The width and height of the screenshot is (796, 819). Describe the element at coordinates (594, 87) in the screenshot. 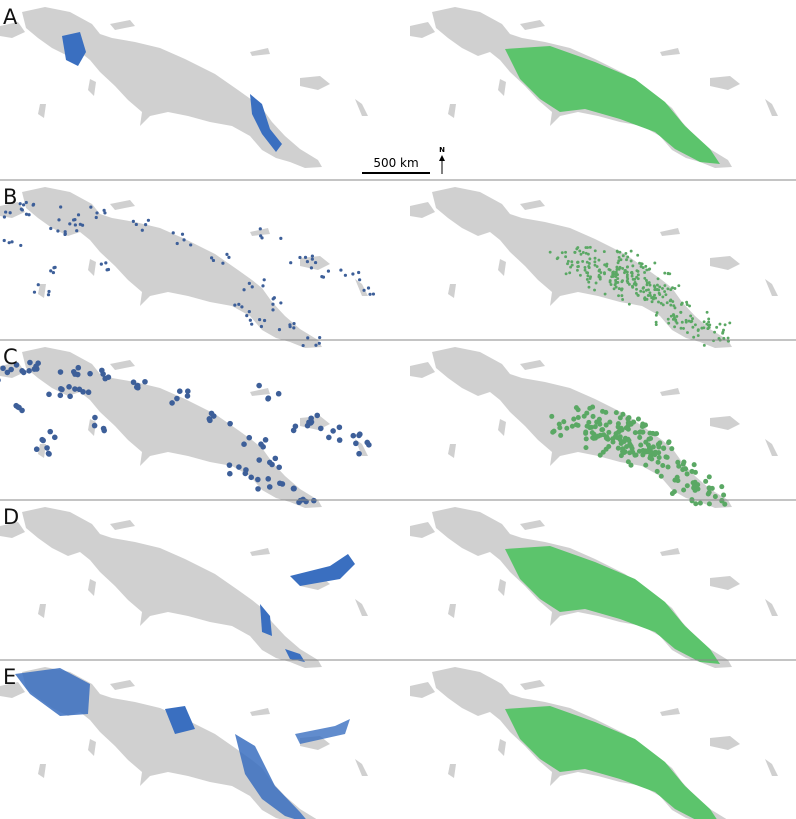

I see `right-map` at that location.